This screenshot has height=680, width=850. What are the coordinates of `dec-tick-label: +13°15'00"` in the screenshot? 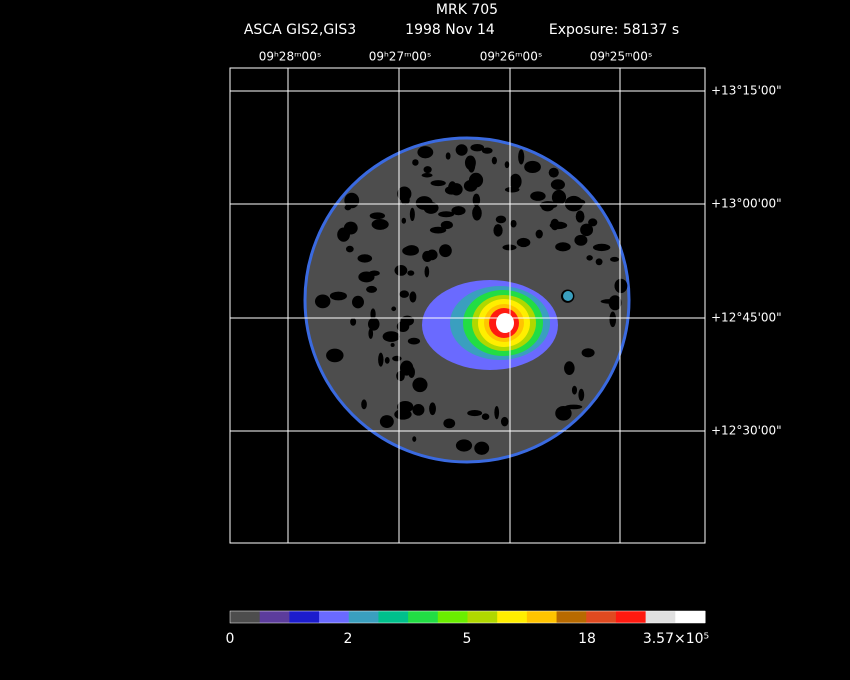 It's located at (746, 91).